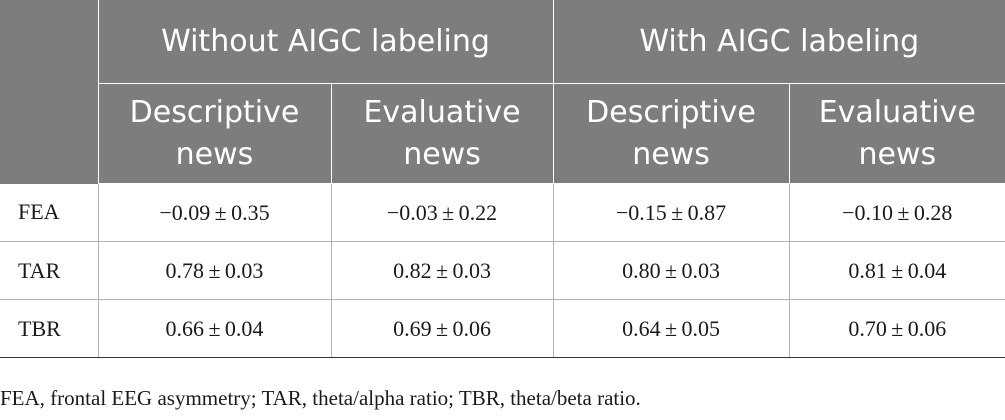 The height and width of the screenshot is (420, 1005). Describe the element at coordinates (442, 212) in the screenshot. I see `table-cell: −0.03 ± 0.22` at that location.